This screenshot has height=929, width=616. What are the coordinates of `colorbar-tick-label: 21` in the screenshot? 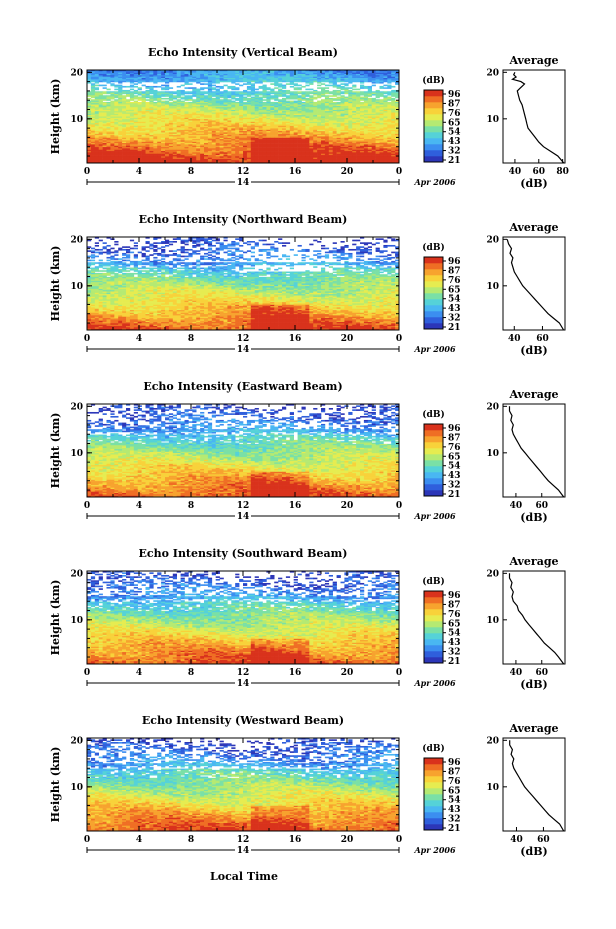 It's located at (454, 495).